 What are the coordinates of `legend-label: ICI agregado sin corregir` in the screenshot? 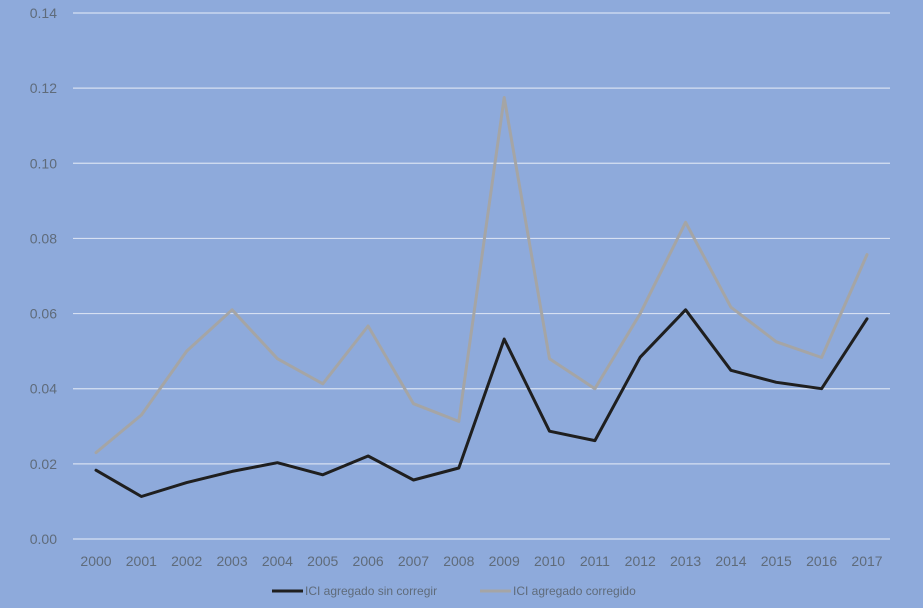 It's located at (371, 591).